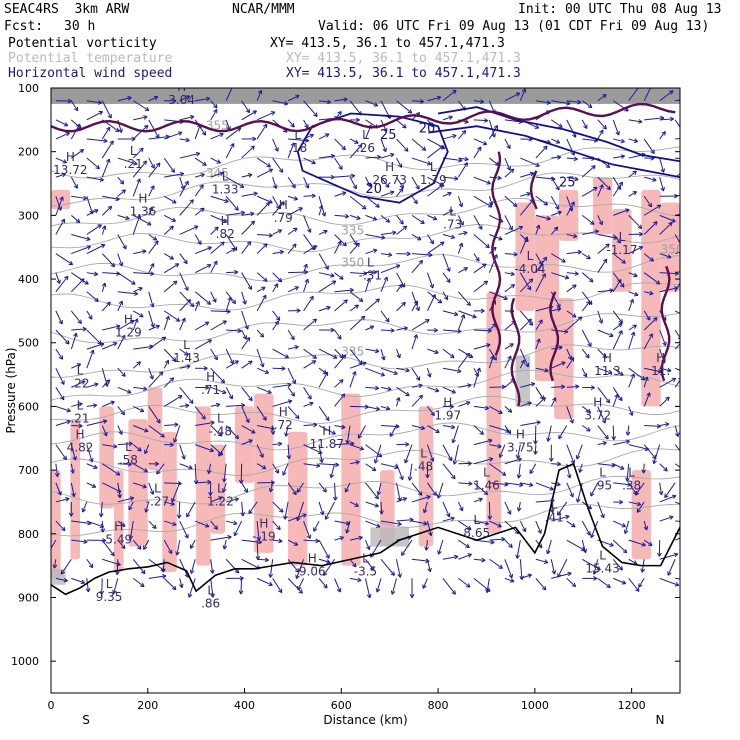 This screenshot has width=740, height=740. Describe the element at coordinates (535, 705) in the screenshot. I see `x-tick-label: 1000` at that location.